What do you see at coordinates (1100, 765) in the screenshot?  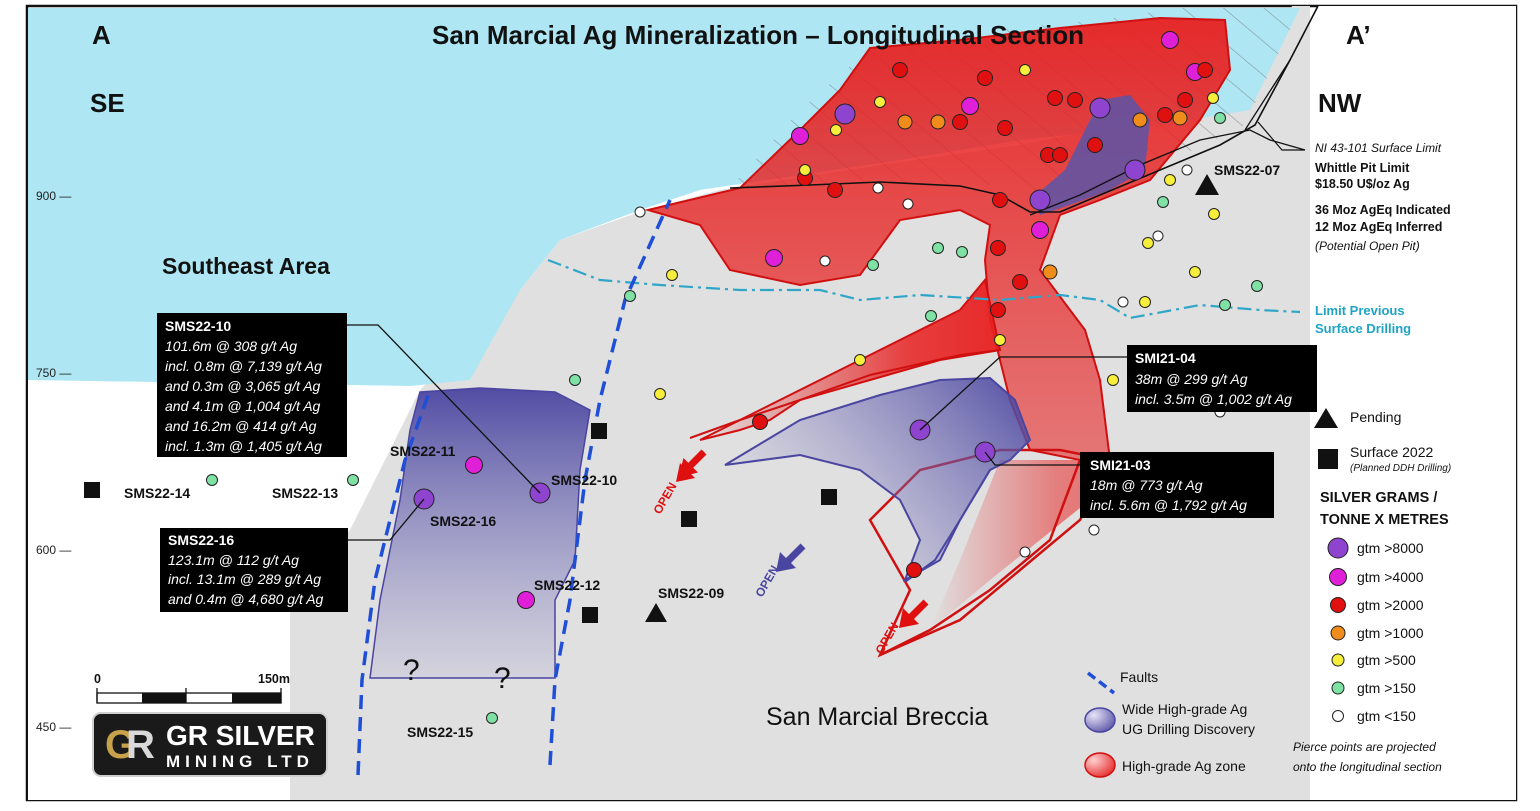 I see `high-grade-legend-icon` at bounding box center [1100, 765].